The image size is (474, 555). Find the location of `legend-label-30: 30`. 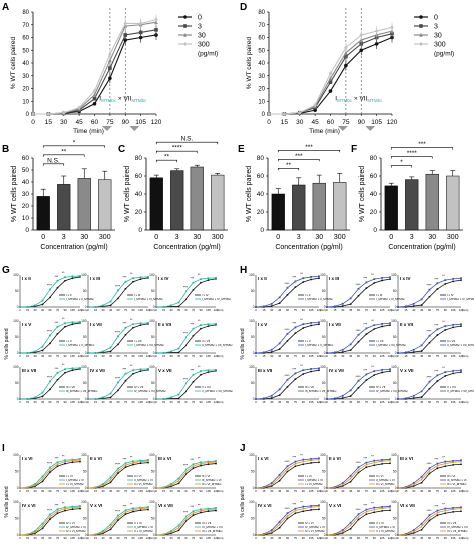

legend-label-30: 30 is located at coordinates (438, 36).